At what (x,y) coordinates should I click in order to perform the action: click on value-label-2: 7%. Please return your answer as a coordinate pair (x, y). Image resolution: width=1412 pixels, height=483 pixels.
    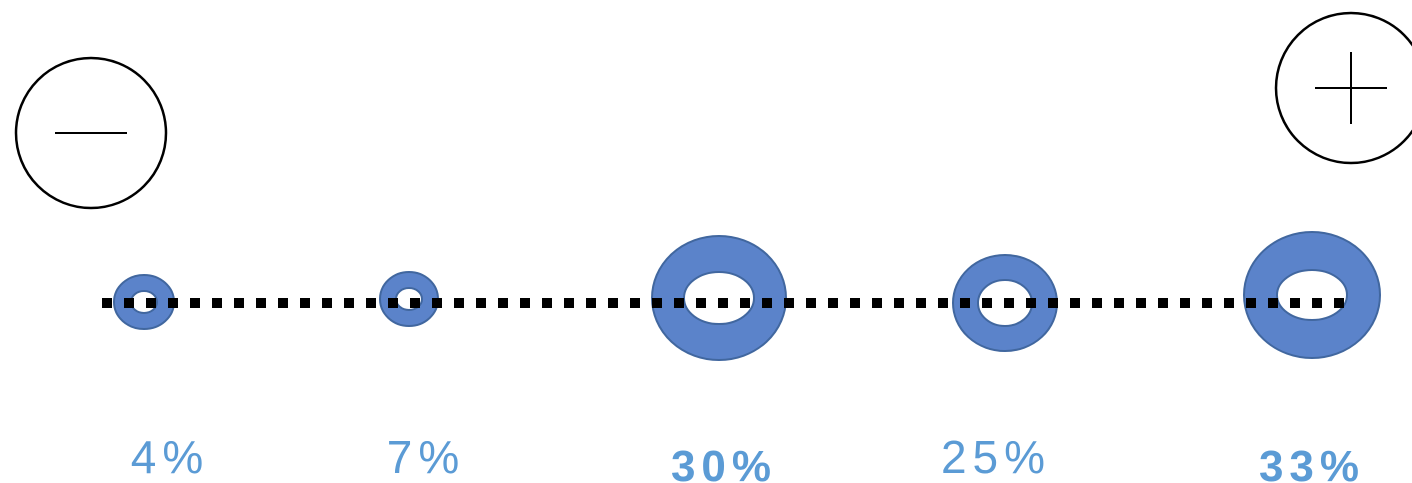
    Looking at the image, I should click on (426, 457).